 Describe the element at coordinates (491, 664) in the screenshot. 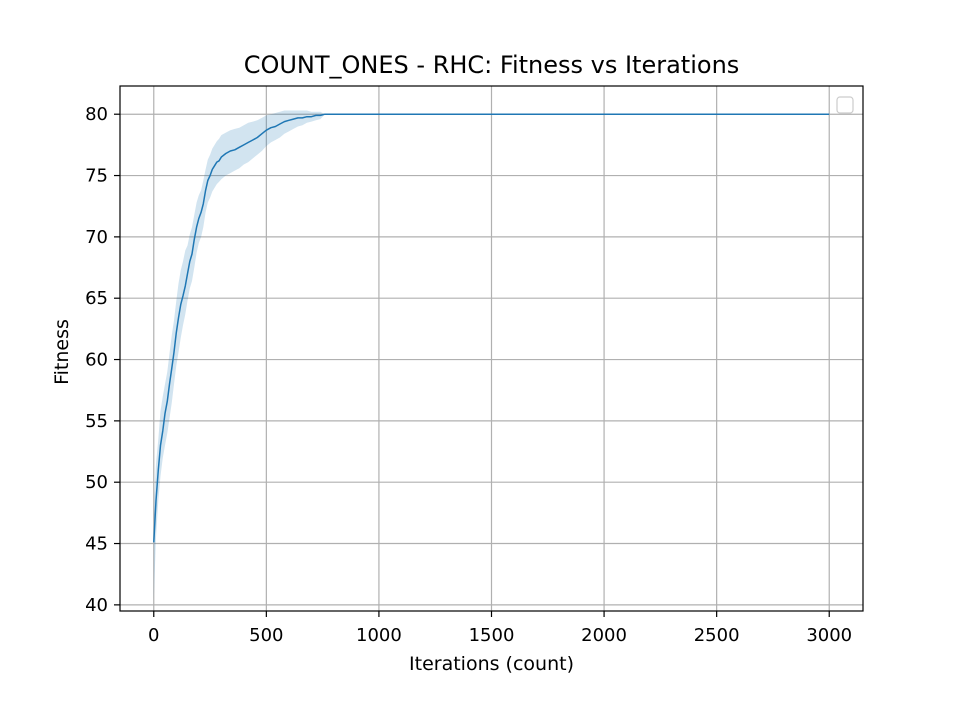

I see `x-axis-label: Iterations (count)` at that location.